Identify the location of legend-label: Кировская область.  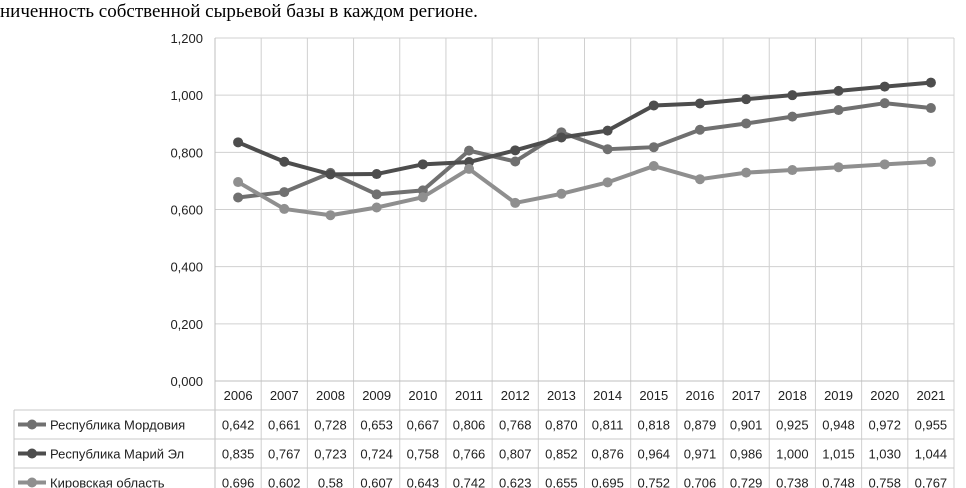
(107, 482).